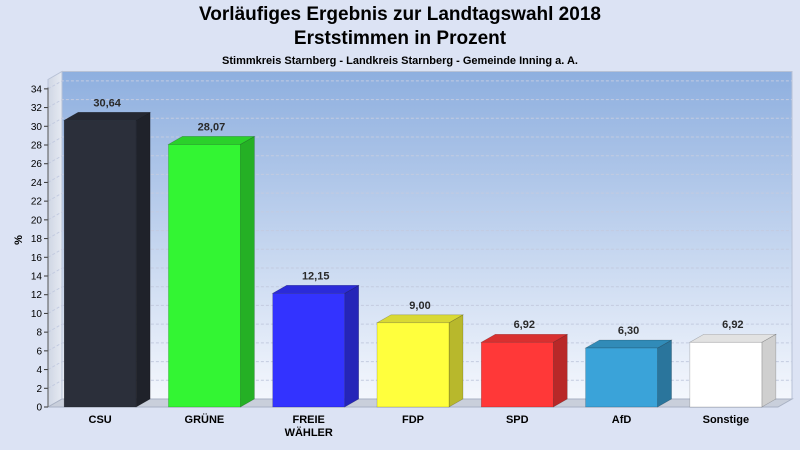 The height and width of the screenshot is (450, 800). I want to click on y-tick-label: 20, so click(37, 220).